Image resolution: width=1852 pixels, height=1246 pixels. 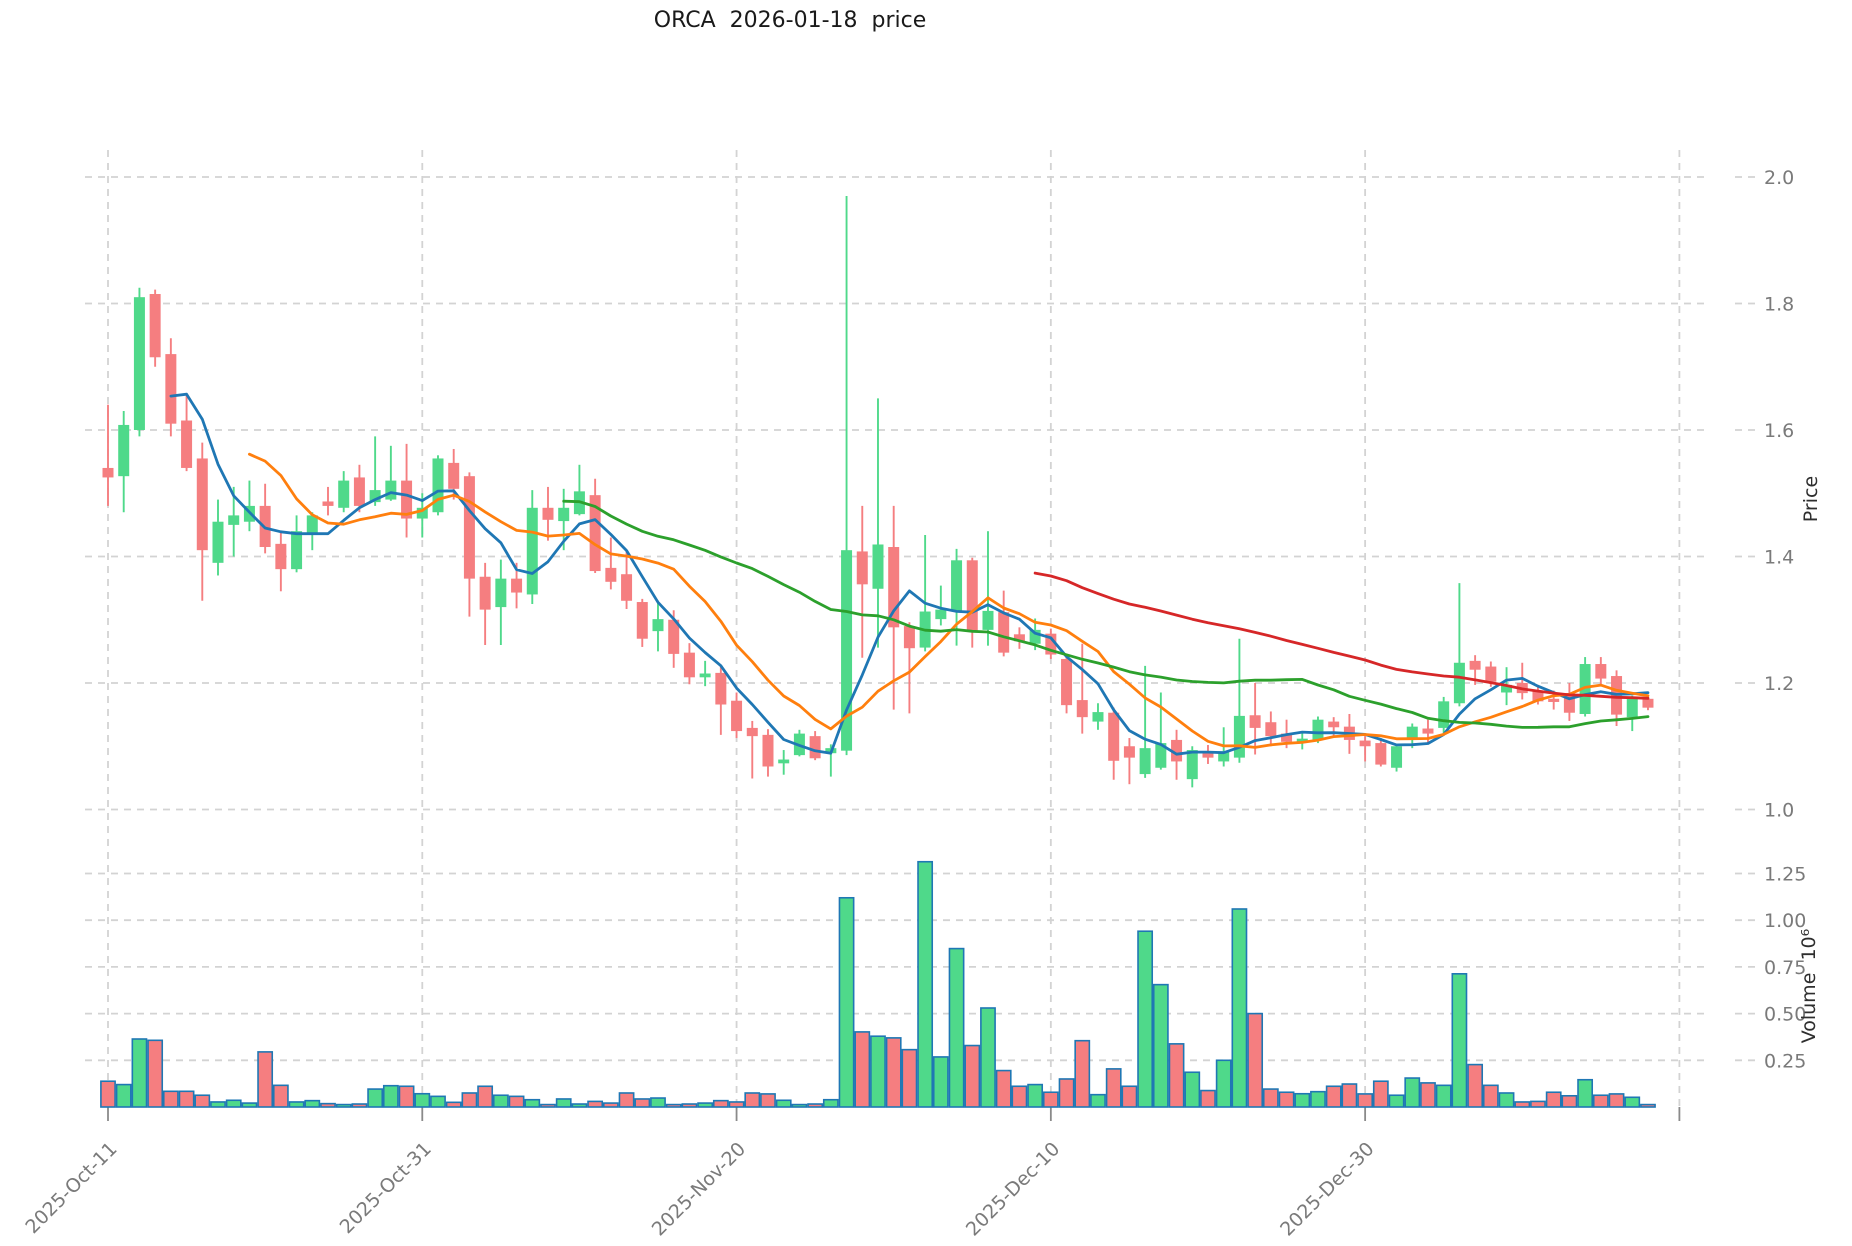 I want to click on volume-tick-label: 1.00, so click(x=1785, y=921).